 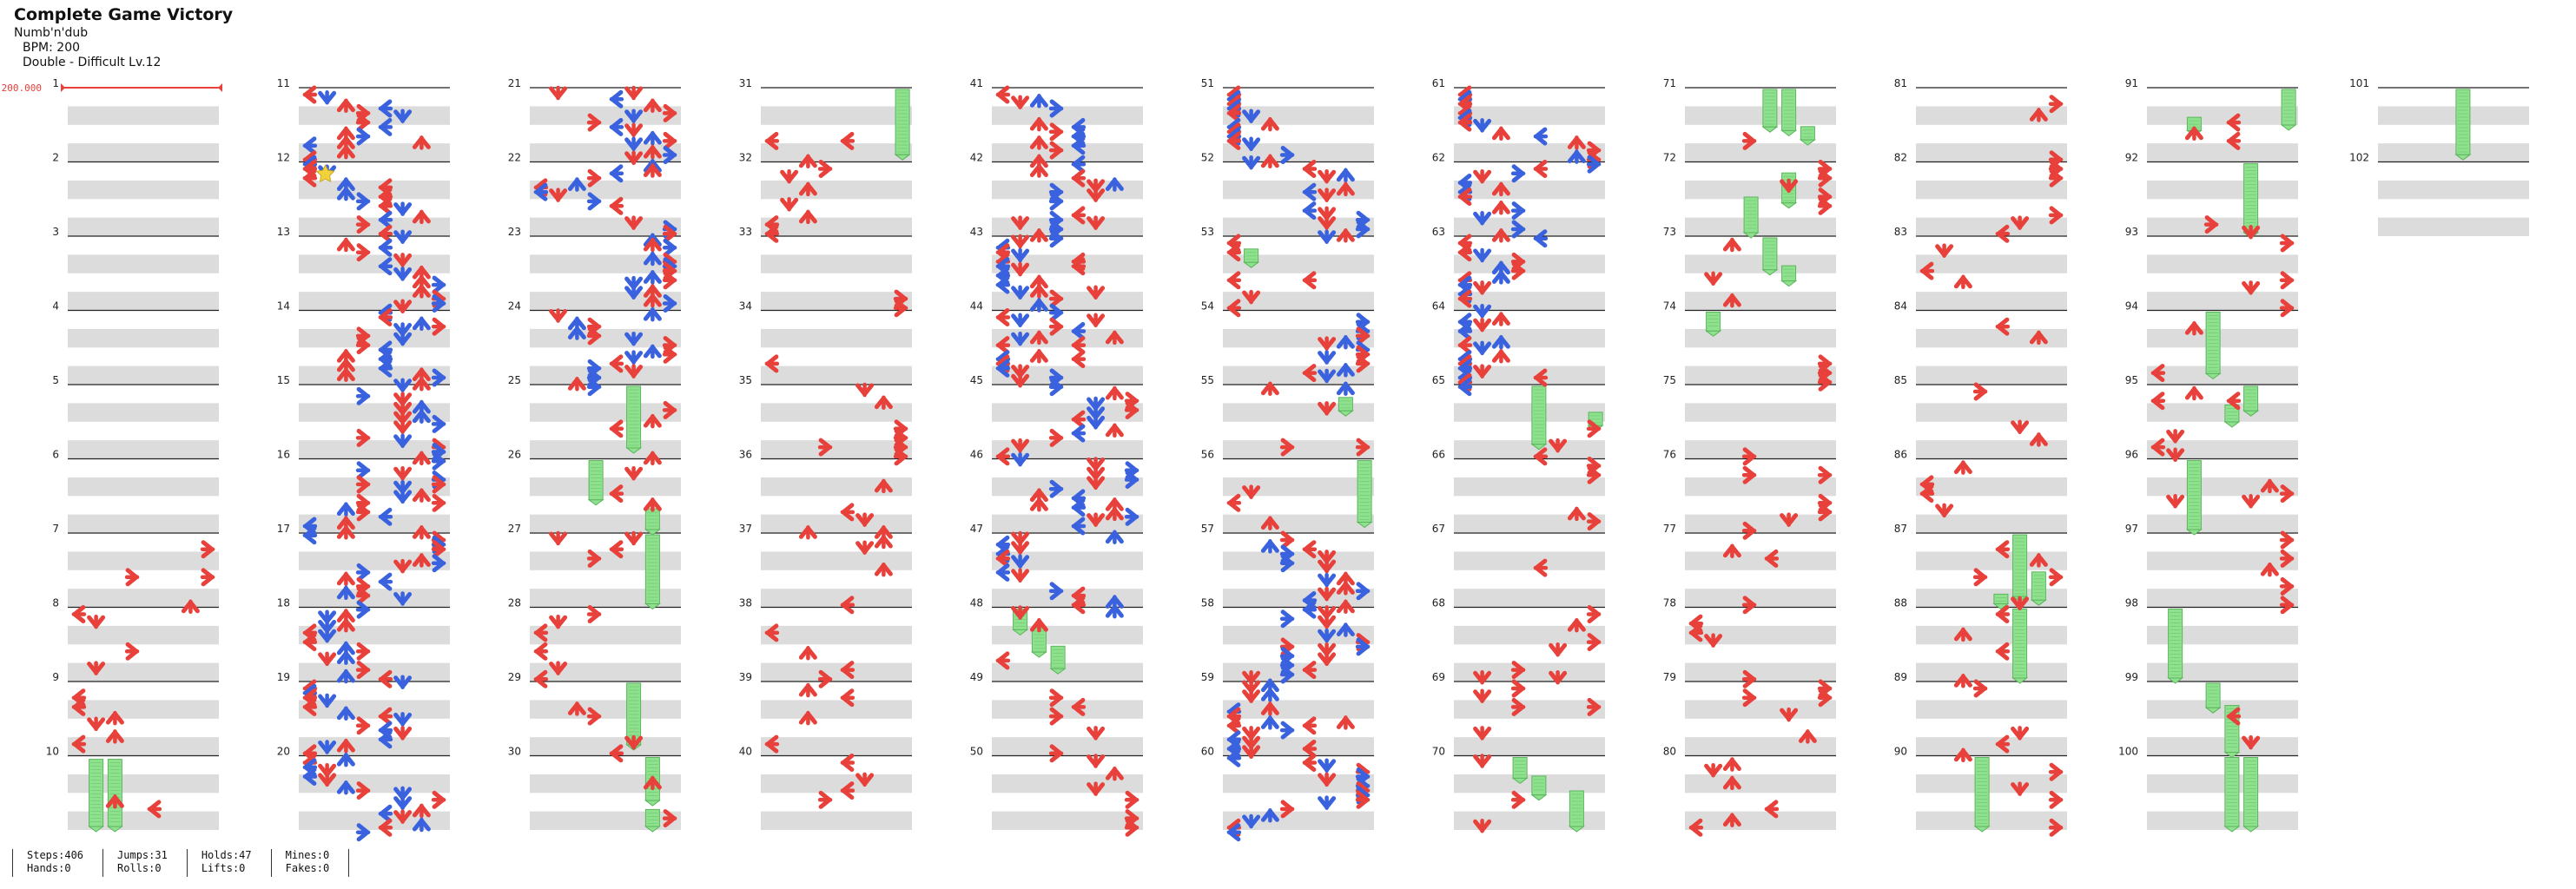 I want to click on bpm-change-label: 200.000, so click(x=22, y=88).